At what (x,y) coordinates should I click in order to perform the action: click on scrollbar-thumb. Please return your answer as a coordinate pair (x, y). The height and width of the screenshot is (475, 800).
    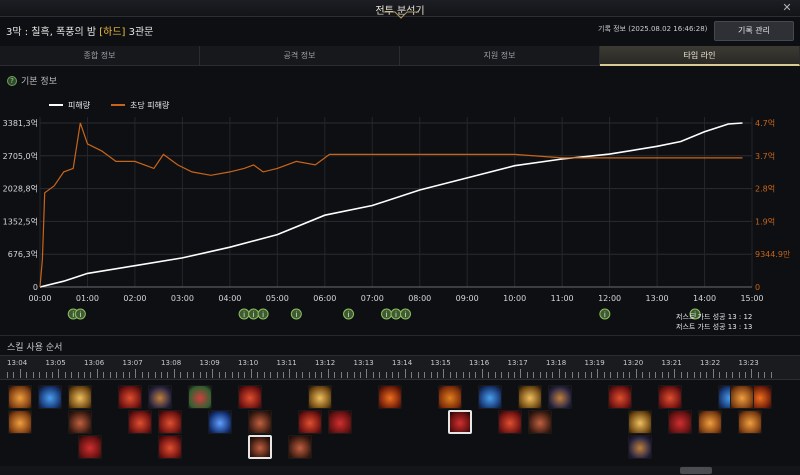
    Looking at the image, I should click on (696, 470).